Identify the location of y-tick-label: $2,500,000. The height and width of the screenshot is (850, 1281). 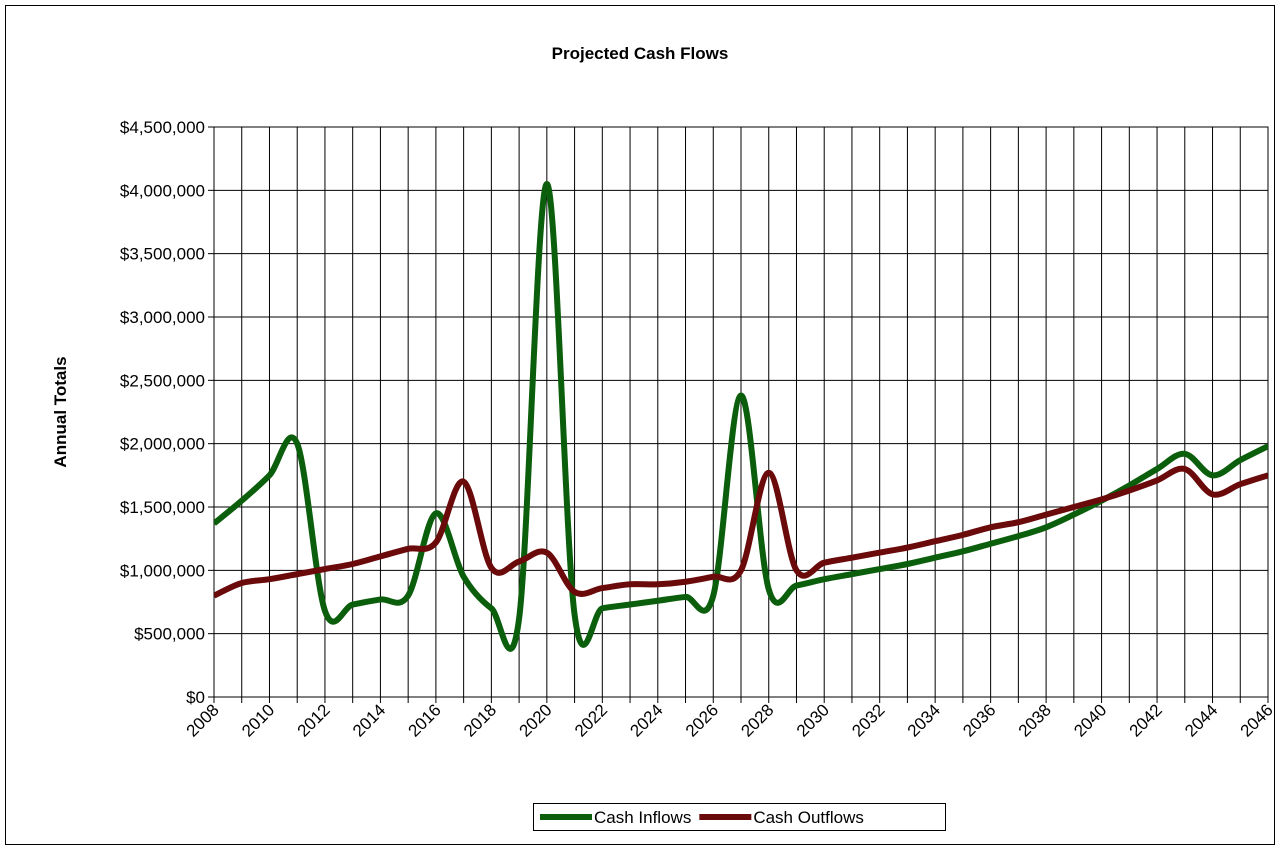
(162, 380).